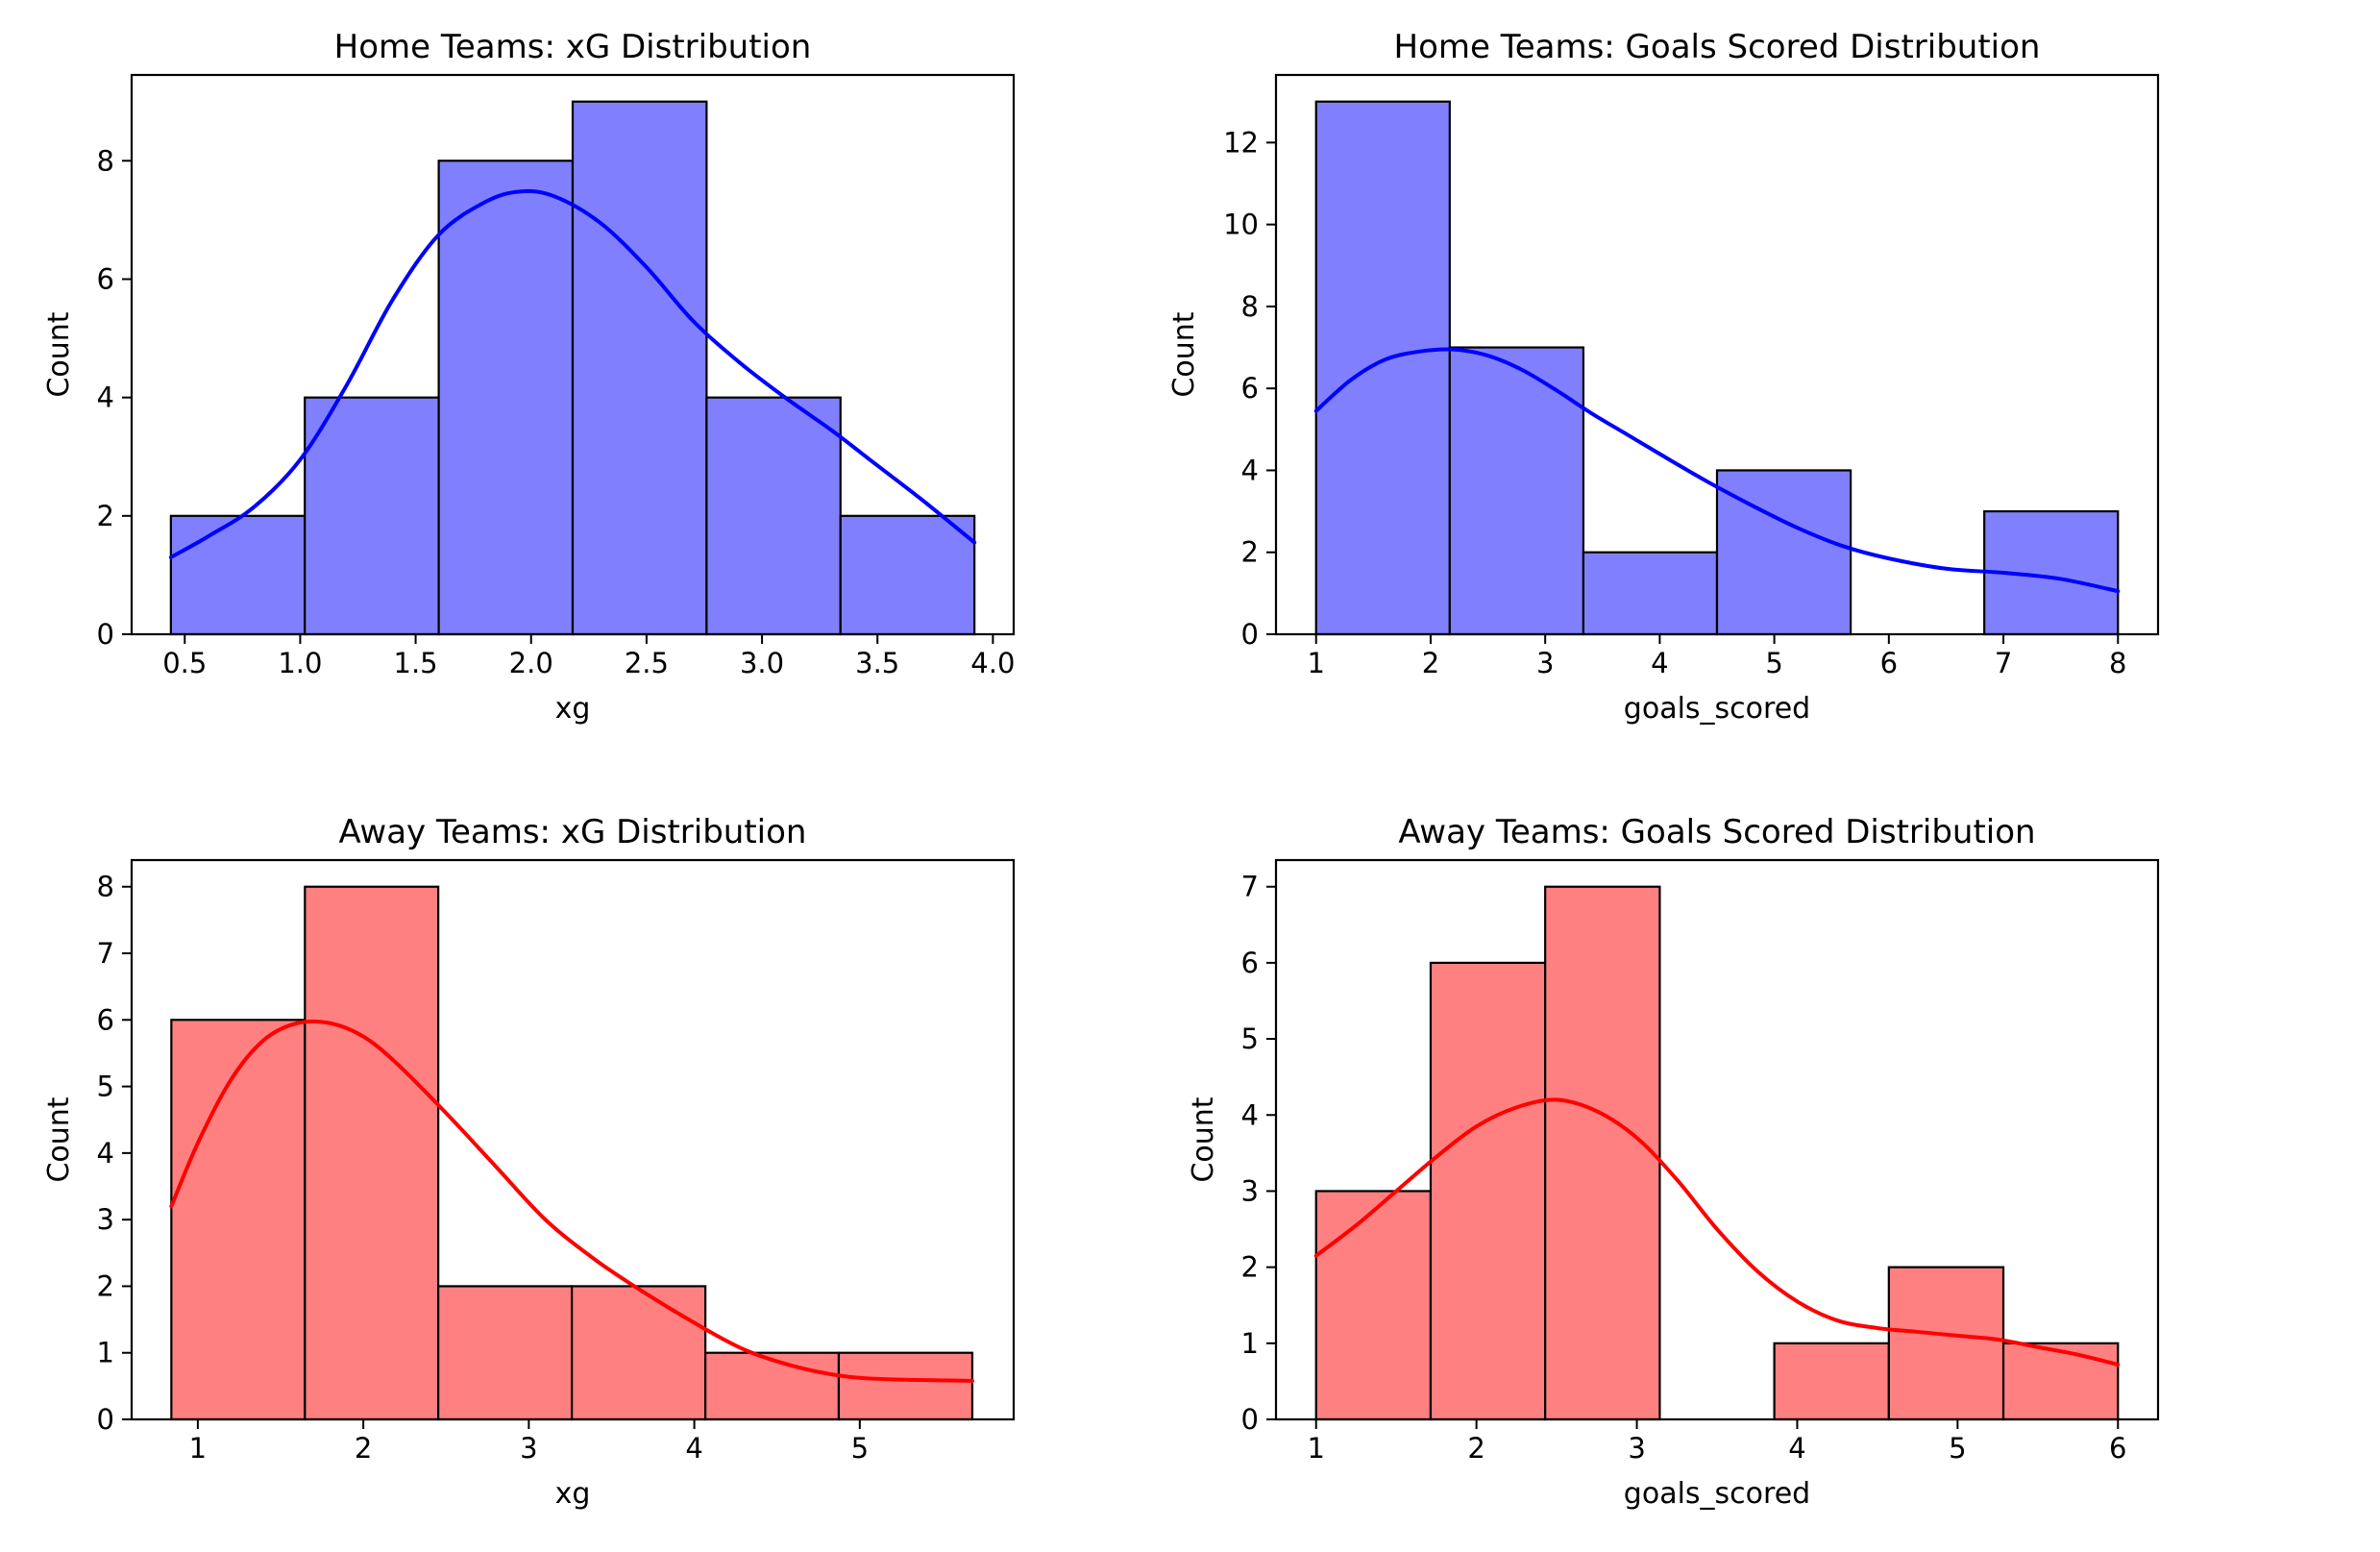  Describe the element at coordinates (1717, 47) in the screenshot. I see `subplot-title: Home Teams: Goals Scored Distribution` at that location.